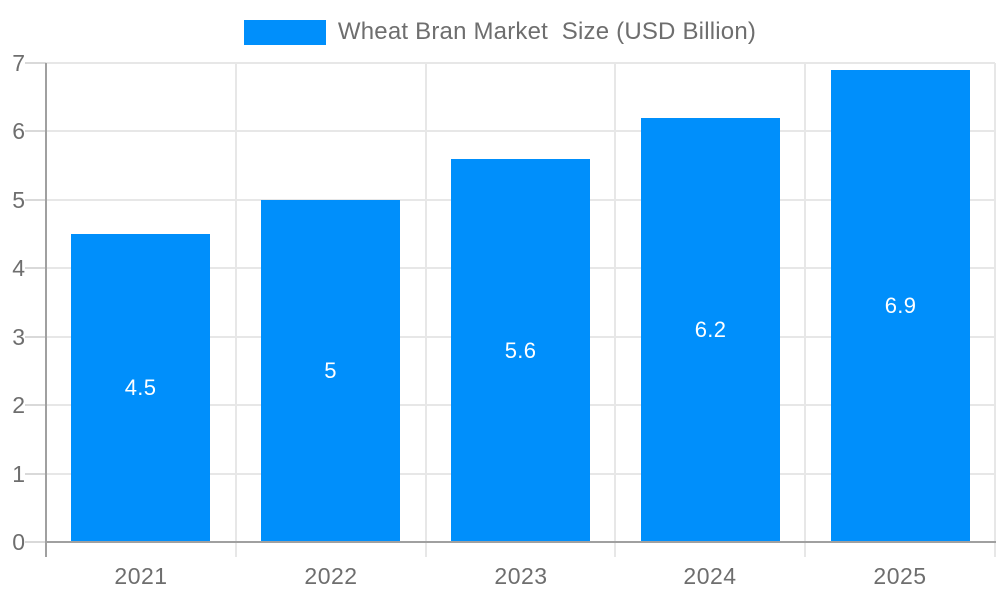  What do you see at coordinates (18, 200) in the screenshot?
I see `y-axis-label: 5` at bounding box center [18, 200].